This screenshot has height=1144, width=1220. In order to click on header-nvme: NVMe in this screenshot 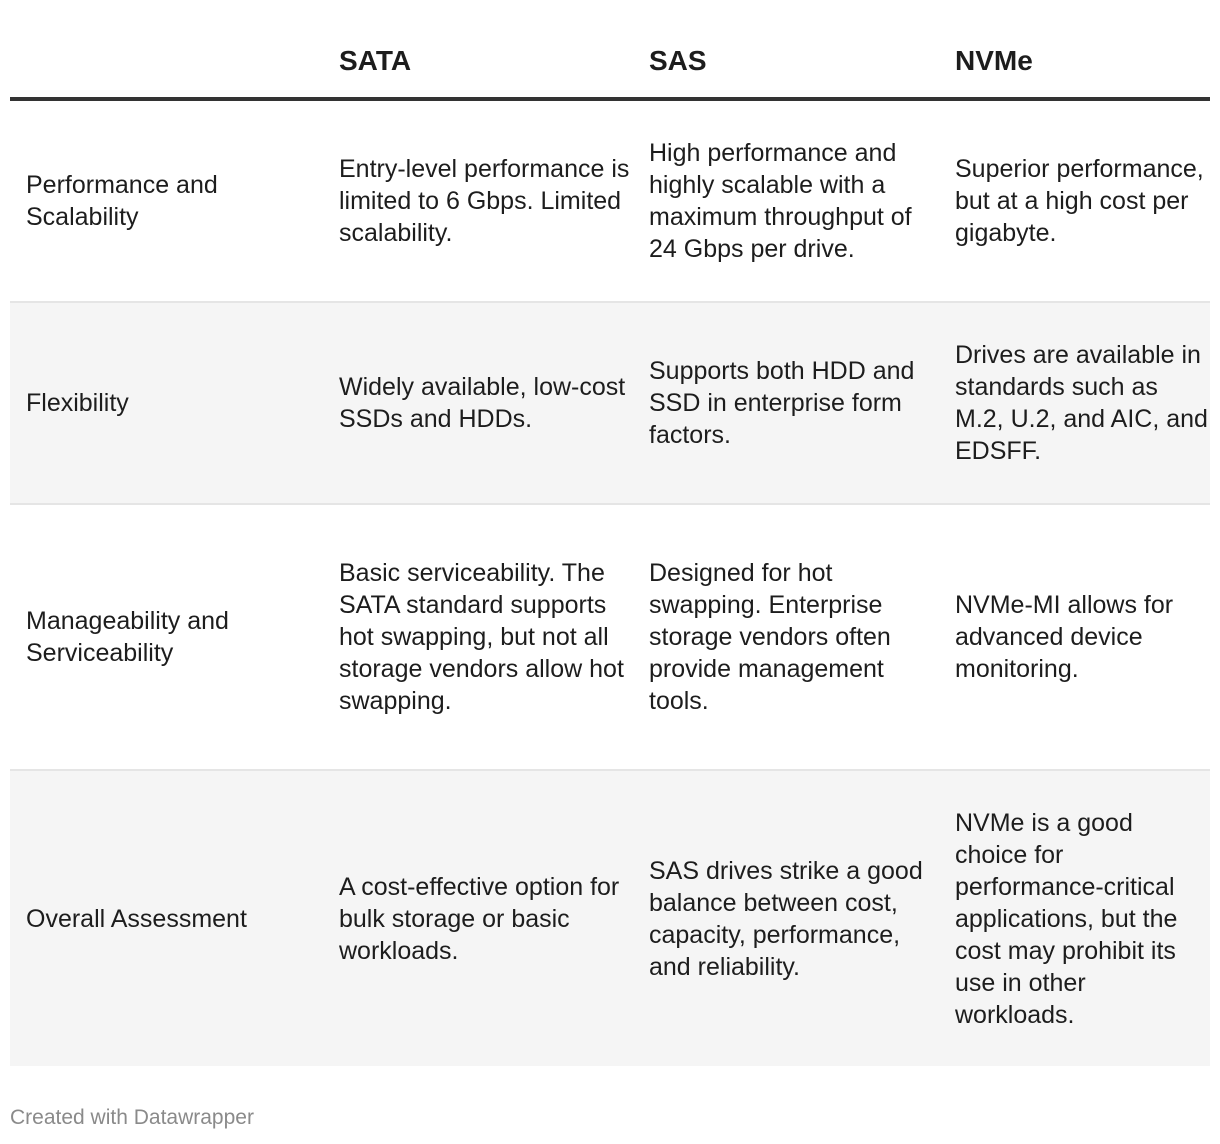, I will do `click(1074, 50)`.